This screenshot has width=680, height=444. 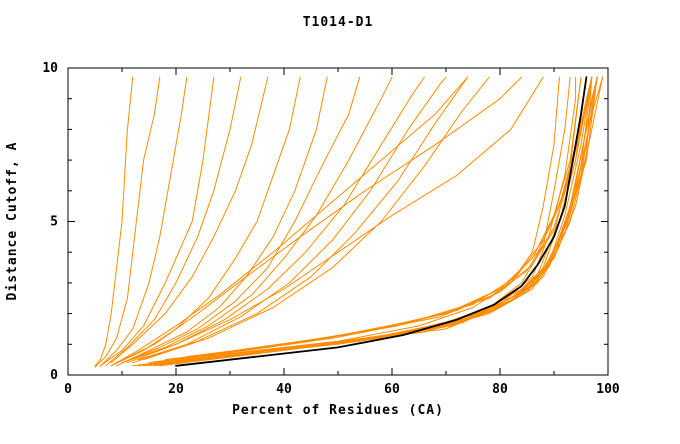 What do you see at coordinates (12, 221) in the screenshot?
I see `y-axis-label: Distance Cutoff, A` at bounding box center [12, 221].